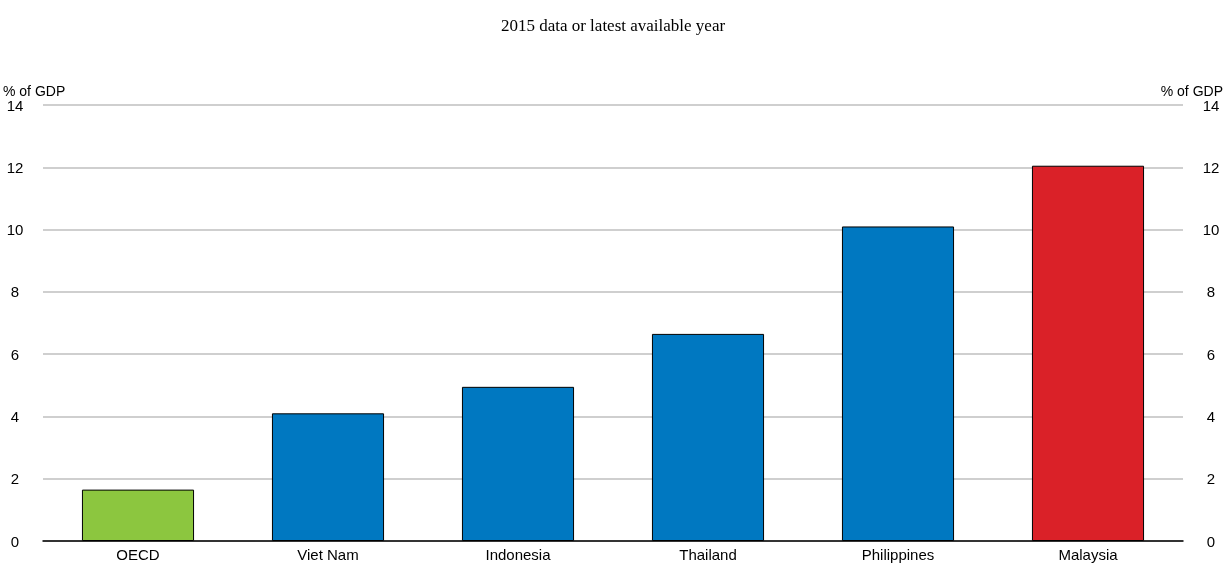  What do you see at coordinates (708, 554) in the screenshot?
I see `x-tick-label: Thailand` at bounding box center [708, 554].